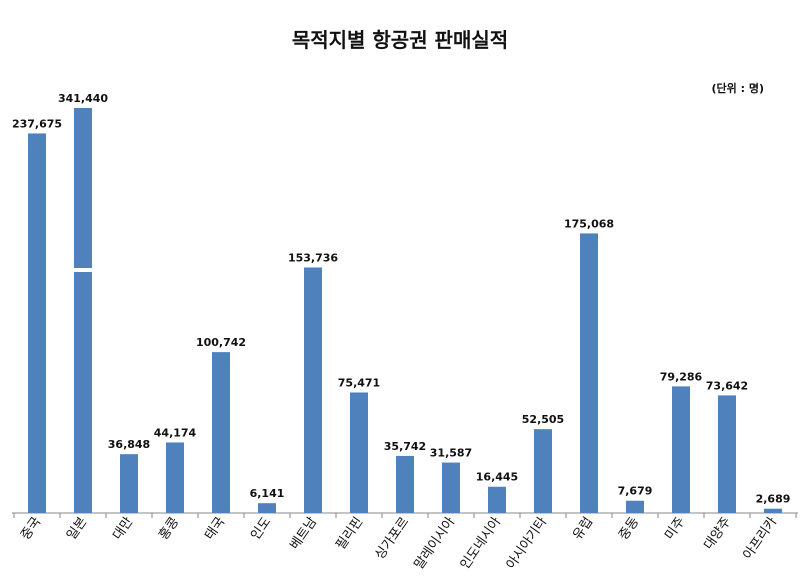 The image size is (800, 582). Describe the element at coordinates (451, 453) in the screenshot. I see `data-label-말레이시아: 31,587` at that location.